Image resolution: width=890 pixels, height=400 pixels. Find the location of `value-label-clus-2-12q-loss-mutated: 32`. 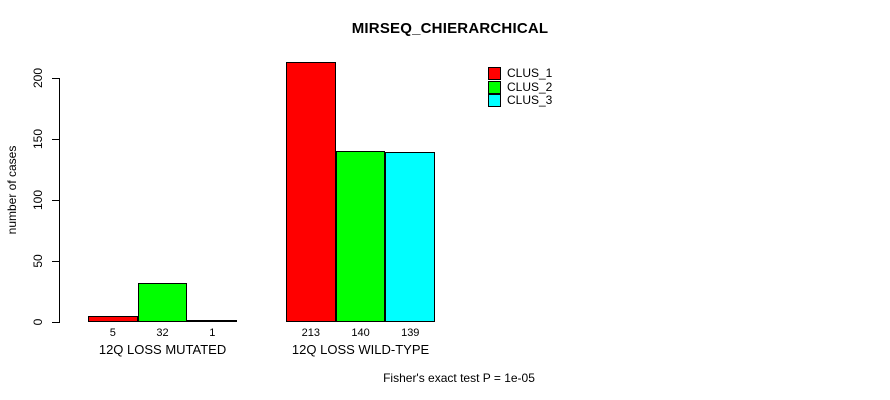

value-label-clus-2-12q-loss-mutated: 32 is located at coordinates (162, 333).